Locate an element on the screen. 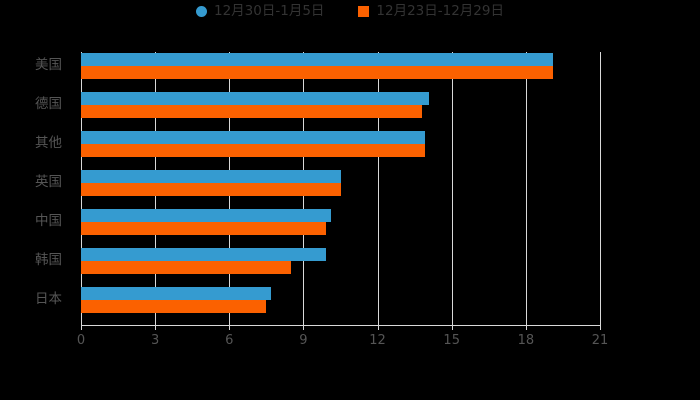 This screenshot has width=700, height=400. x-tick-label-4: 12 is located at coordinates (377, 340).